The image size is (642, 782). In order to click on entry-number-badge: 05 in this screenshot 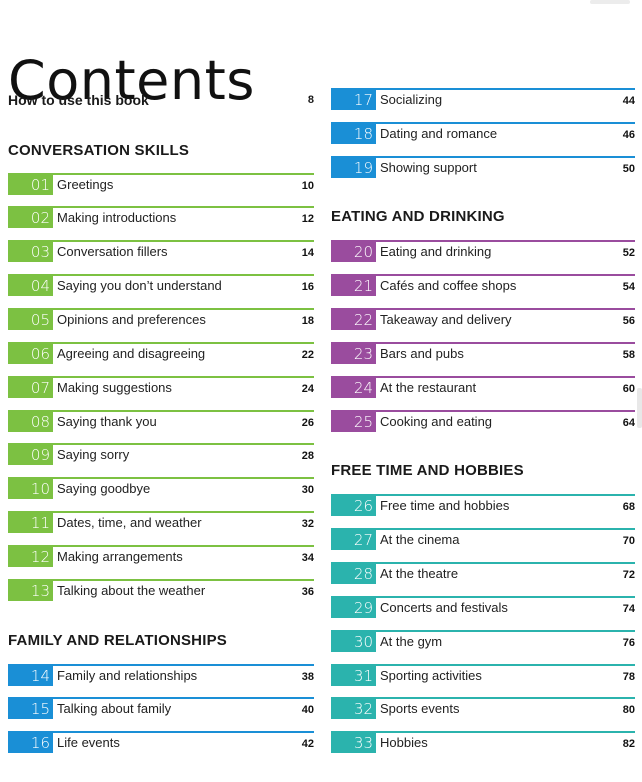, I will do `click(30, 320)`.